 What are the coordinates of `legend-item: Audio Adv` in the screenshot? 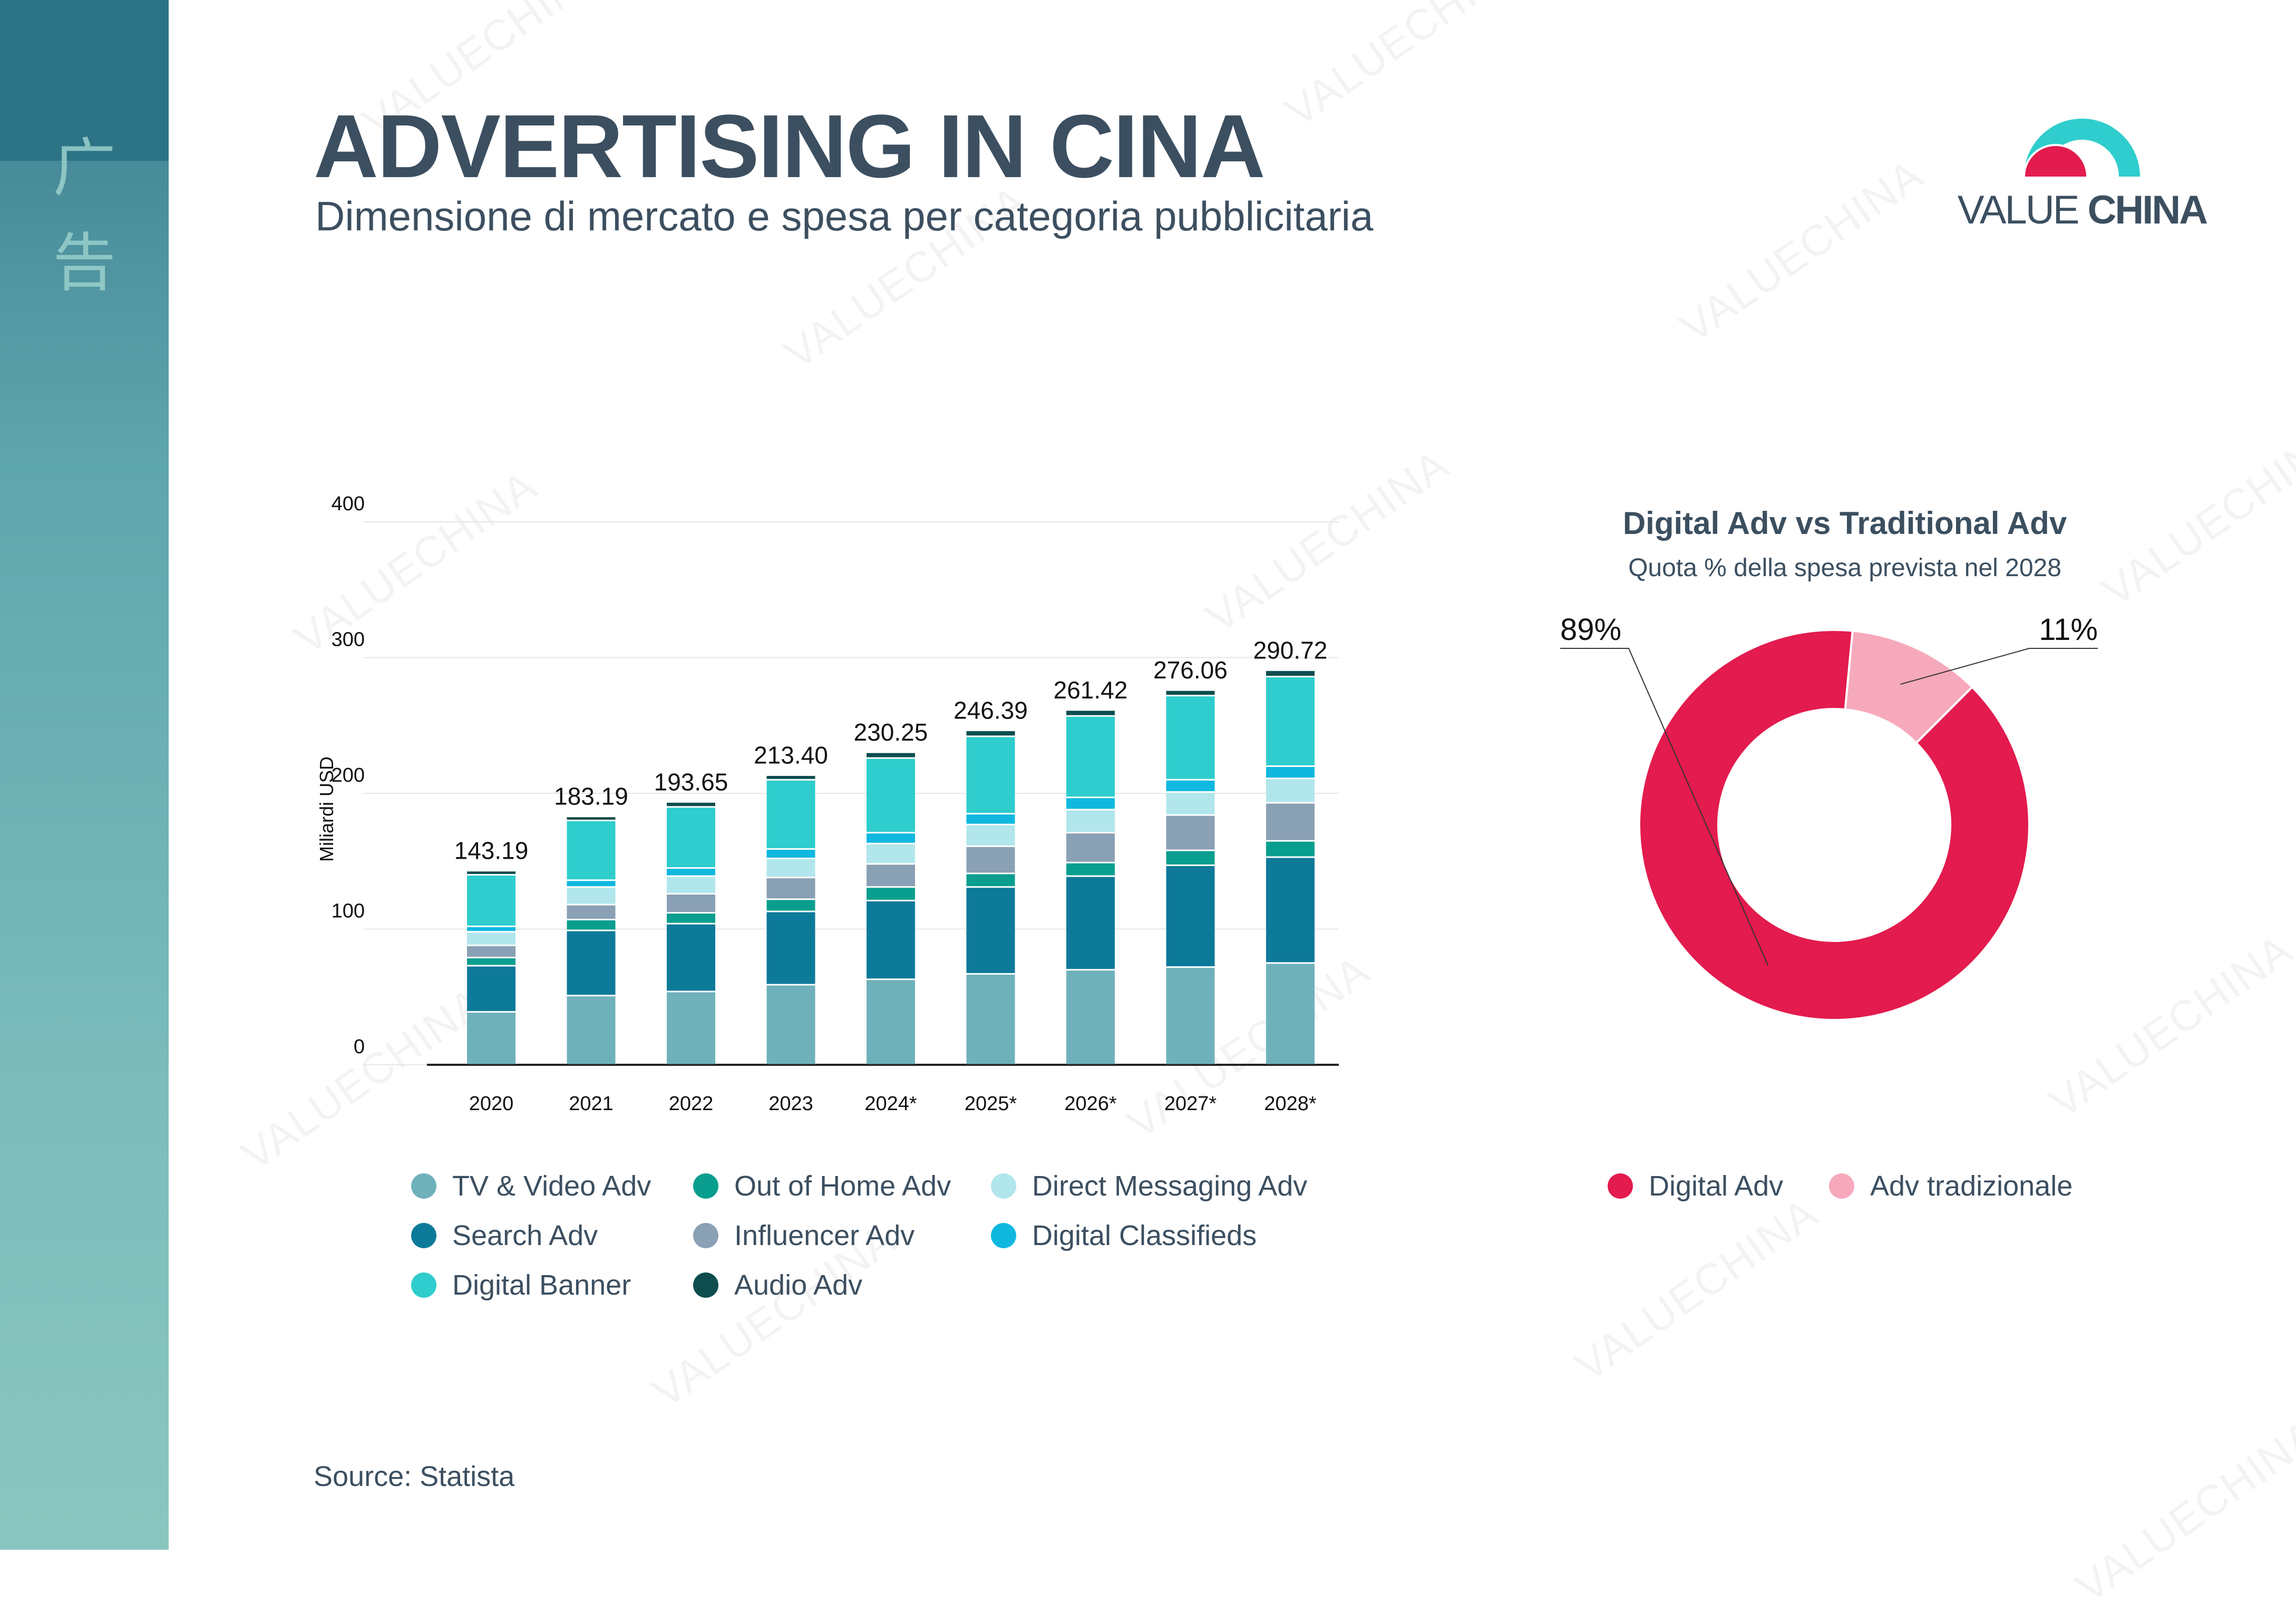 It's located at (778, 1285).